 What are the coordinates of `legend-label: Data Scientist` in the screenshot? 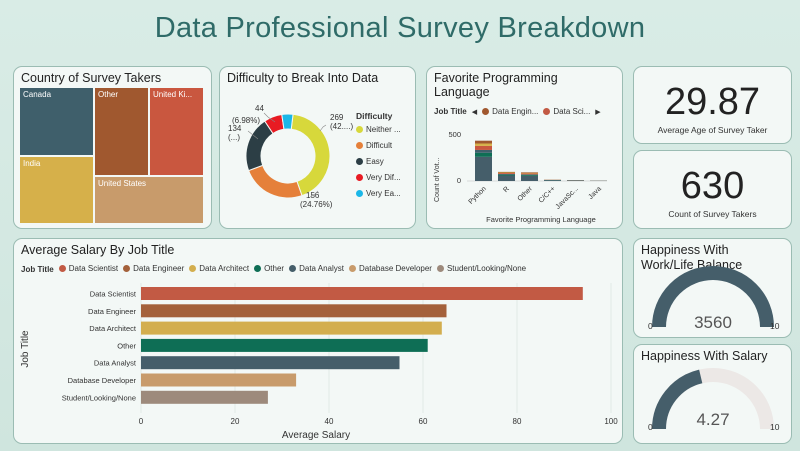 It's located at (93, 268).